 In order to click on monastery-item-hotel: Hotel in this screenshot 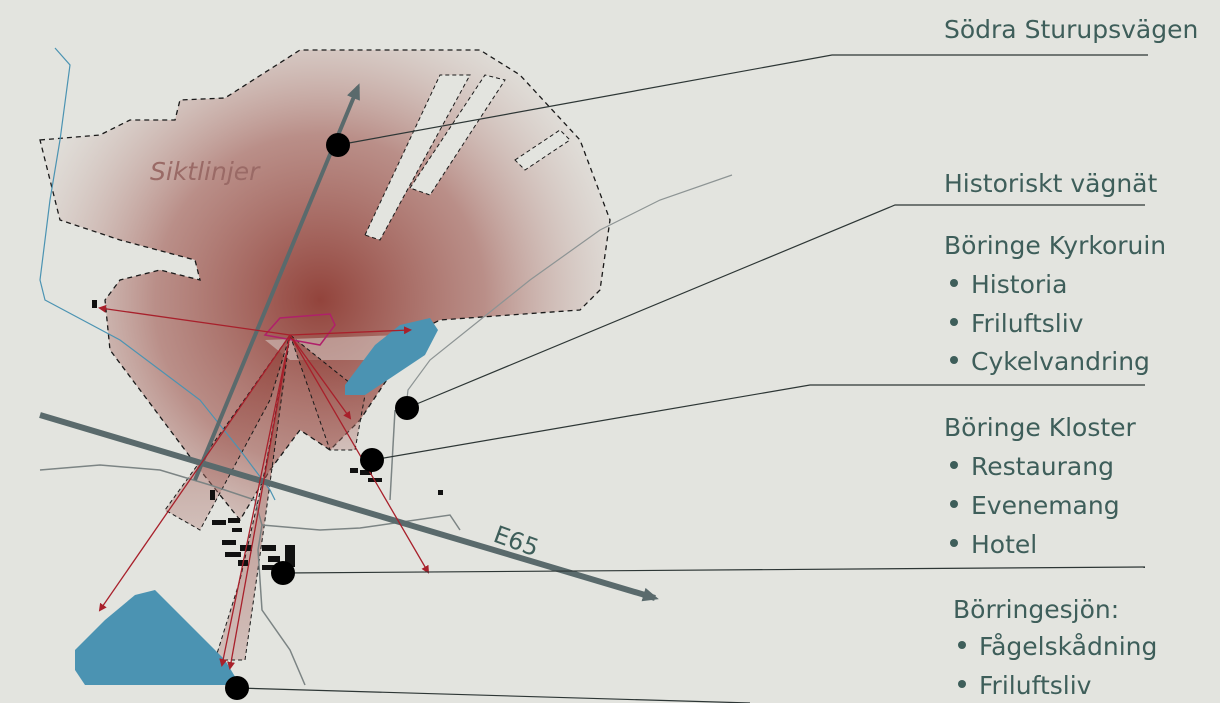, I will do `click(993, 544)`.